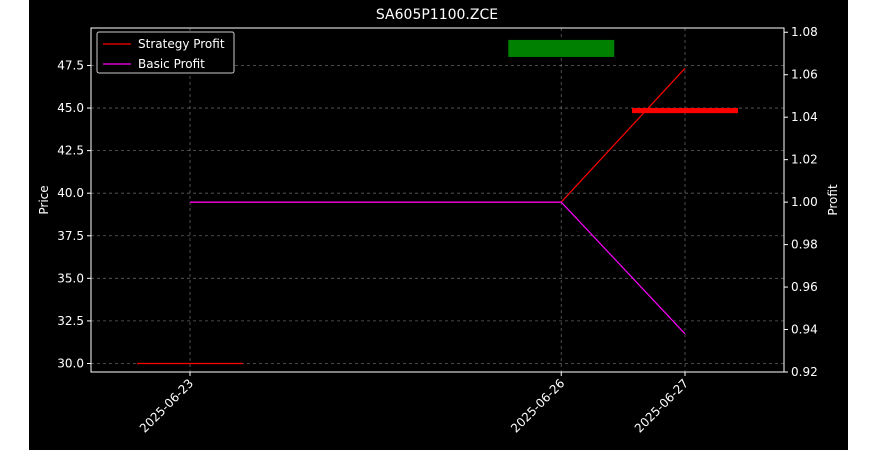  What do you see at coordinates (166, 405) in the screenshot?
I see `x-tick-label: 2025-06-23` at bounding box center [166, 405].